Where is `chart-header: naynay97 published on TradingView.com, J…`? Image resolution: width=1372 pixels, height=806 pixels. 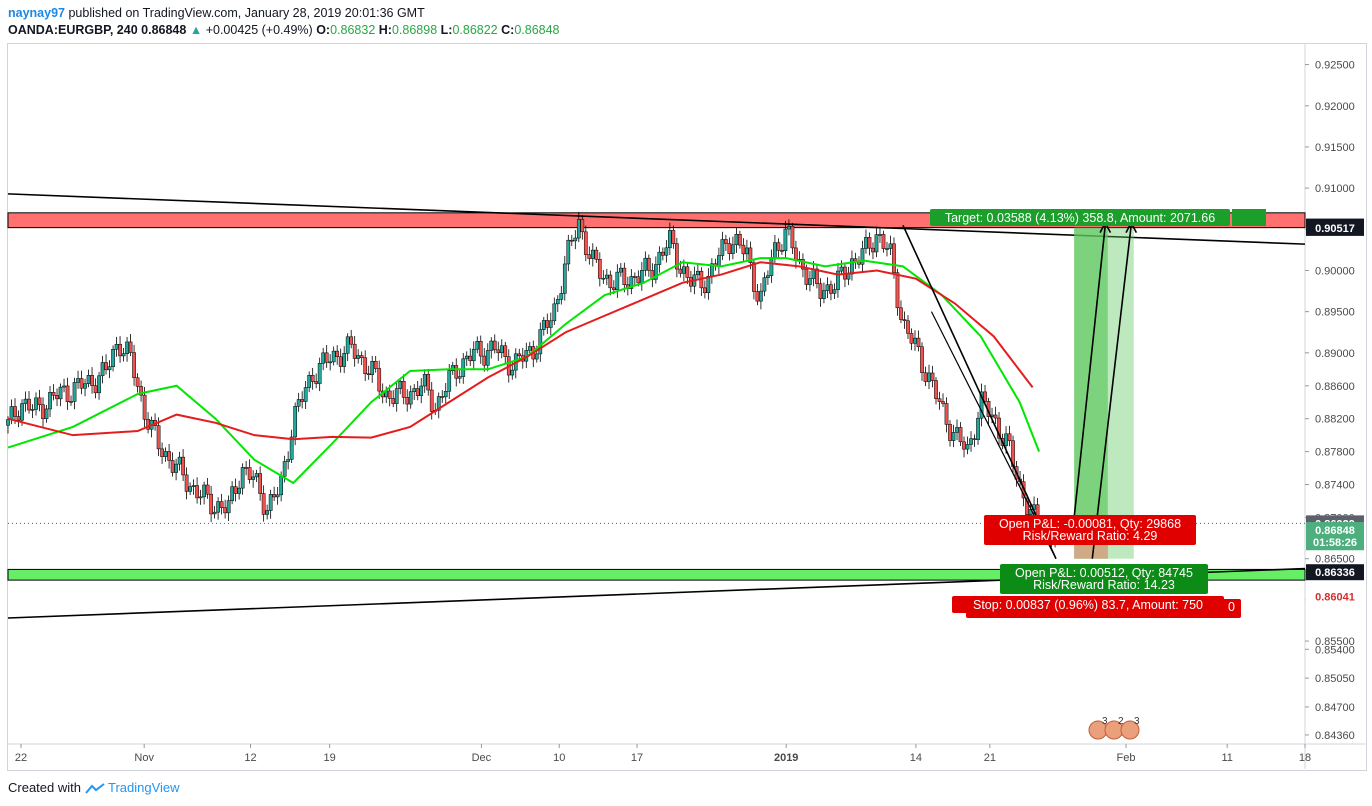 chart-header: naynay97 published on TradingView.com, J… is located at coordinates (284, 22).